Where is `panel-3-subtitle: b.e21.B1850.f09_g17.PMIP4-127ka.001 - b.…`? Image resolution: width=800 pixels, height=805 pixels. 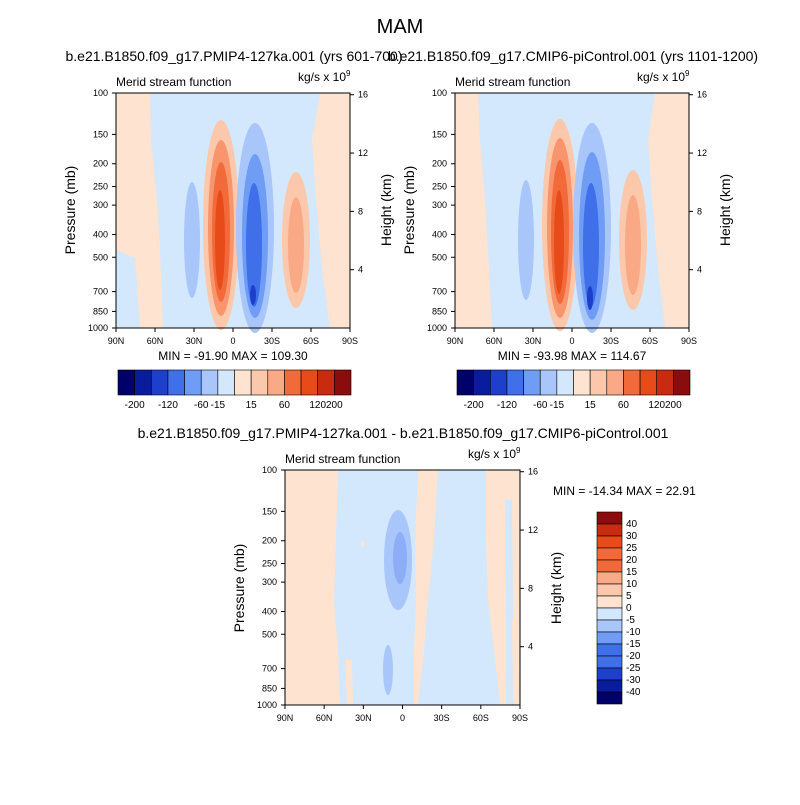
panel-3-subtitle: b.e21.B1850.f09_g17.PMIP4-127ka.001 - b.… is located at coordinates (403, 433).